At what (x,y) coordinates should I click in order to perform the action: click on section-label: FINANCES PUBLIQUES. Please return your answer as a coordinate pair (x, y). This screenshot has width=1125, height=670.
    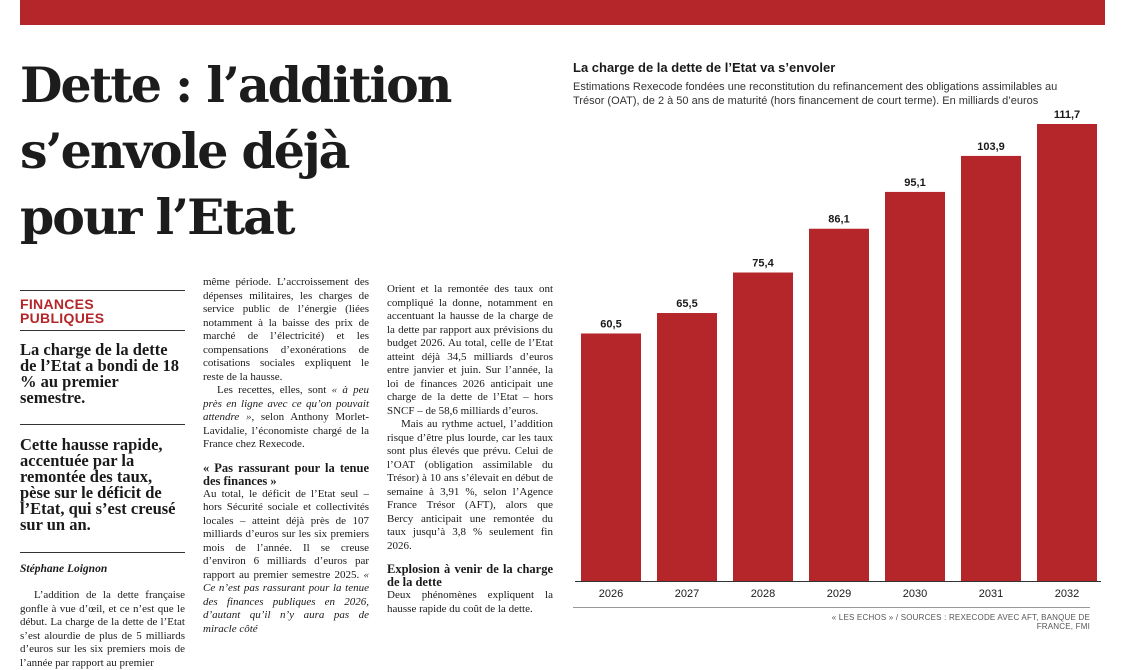
    Looking at the image, I should click on (102, 314).